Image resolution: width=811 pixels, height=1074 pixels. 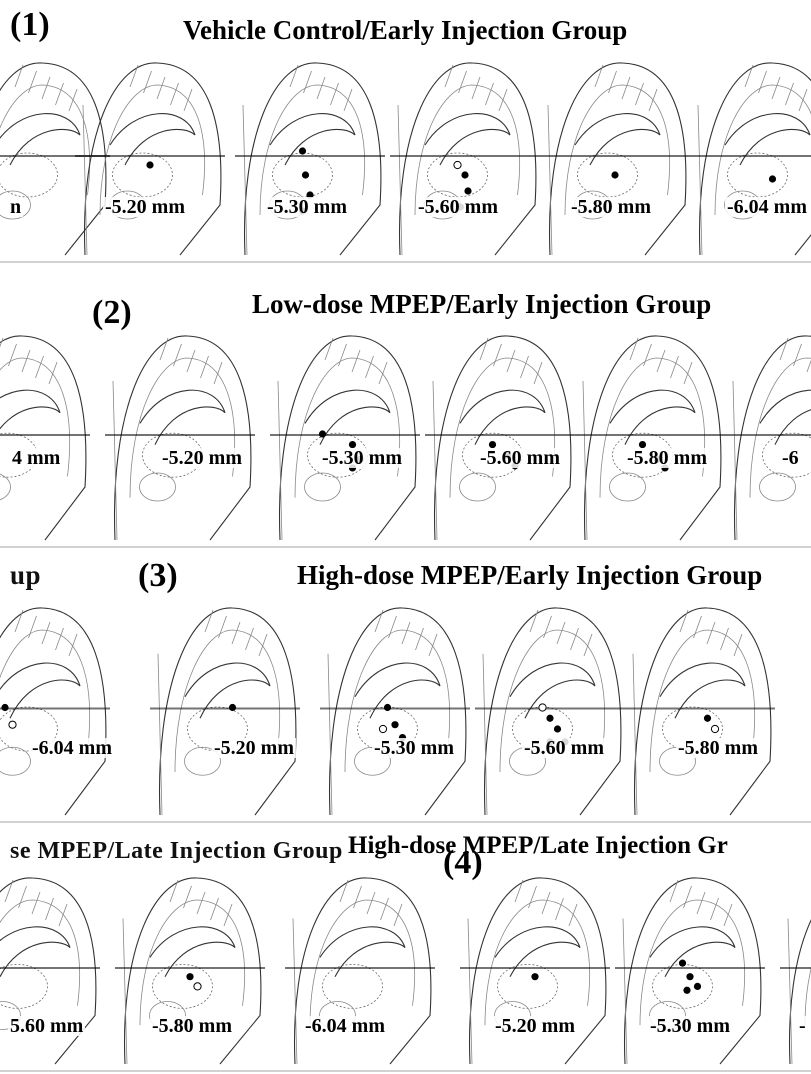 I want to click on panel-number: (4), so click(x=463, y=862).